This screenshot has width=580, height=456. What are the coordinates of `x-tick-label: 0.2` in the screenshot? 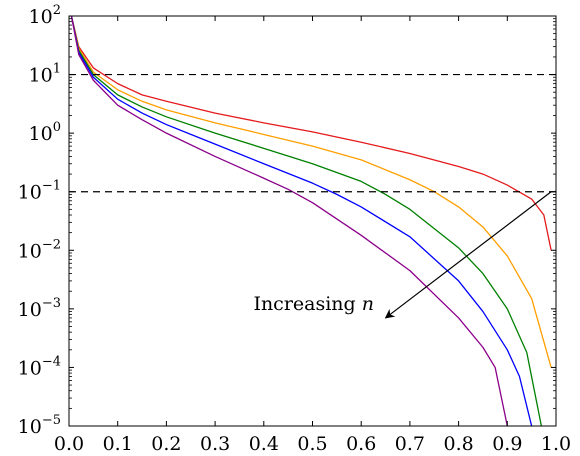 It's located at (166, 444).